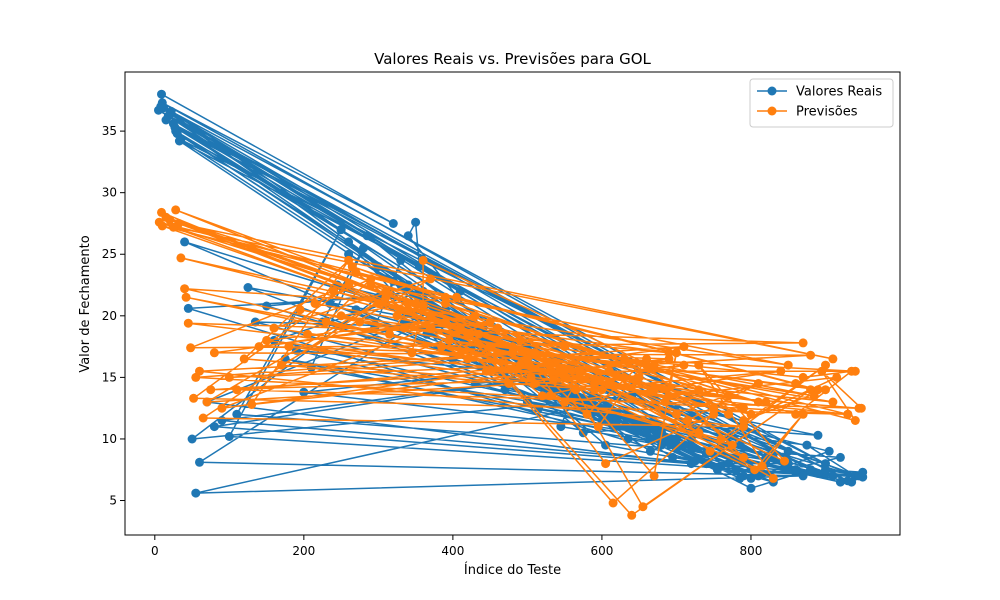  What do you see at coordinates (601, 551) in the screenshot?
I see `x-tick-label: 600` at bounding box center [601, 551].